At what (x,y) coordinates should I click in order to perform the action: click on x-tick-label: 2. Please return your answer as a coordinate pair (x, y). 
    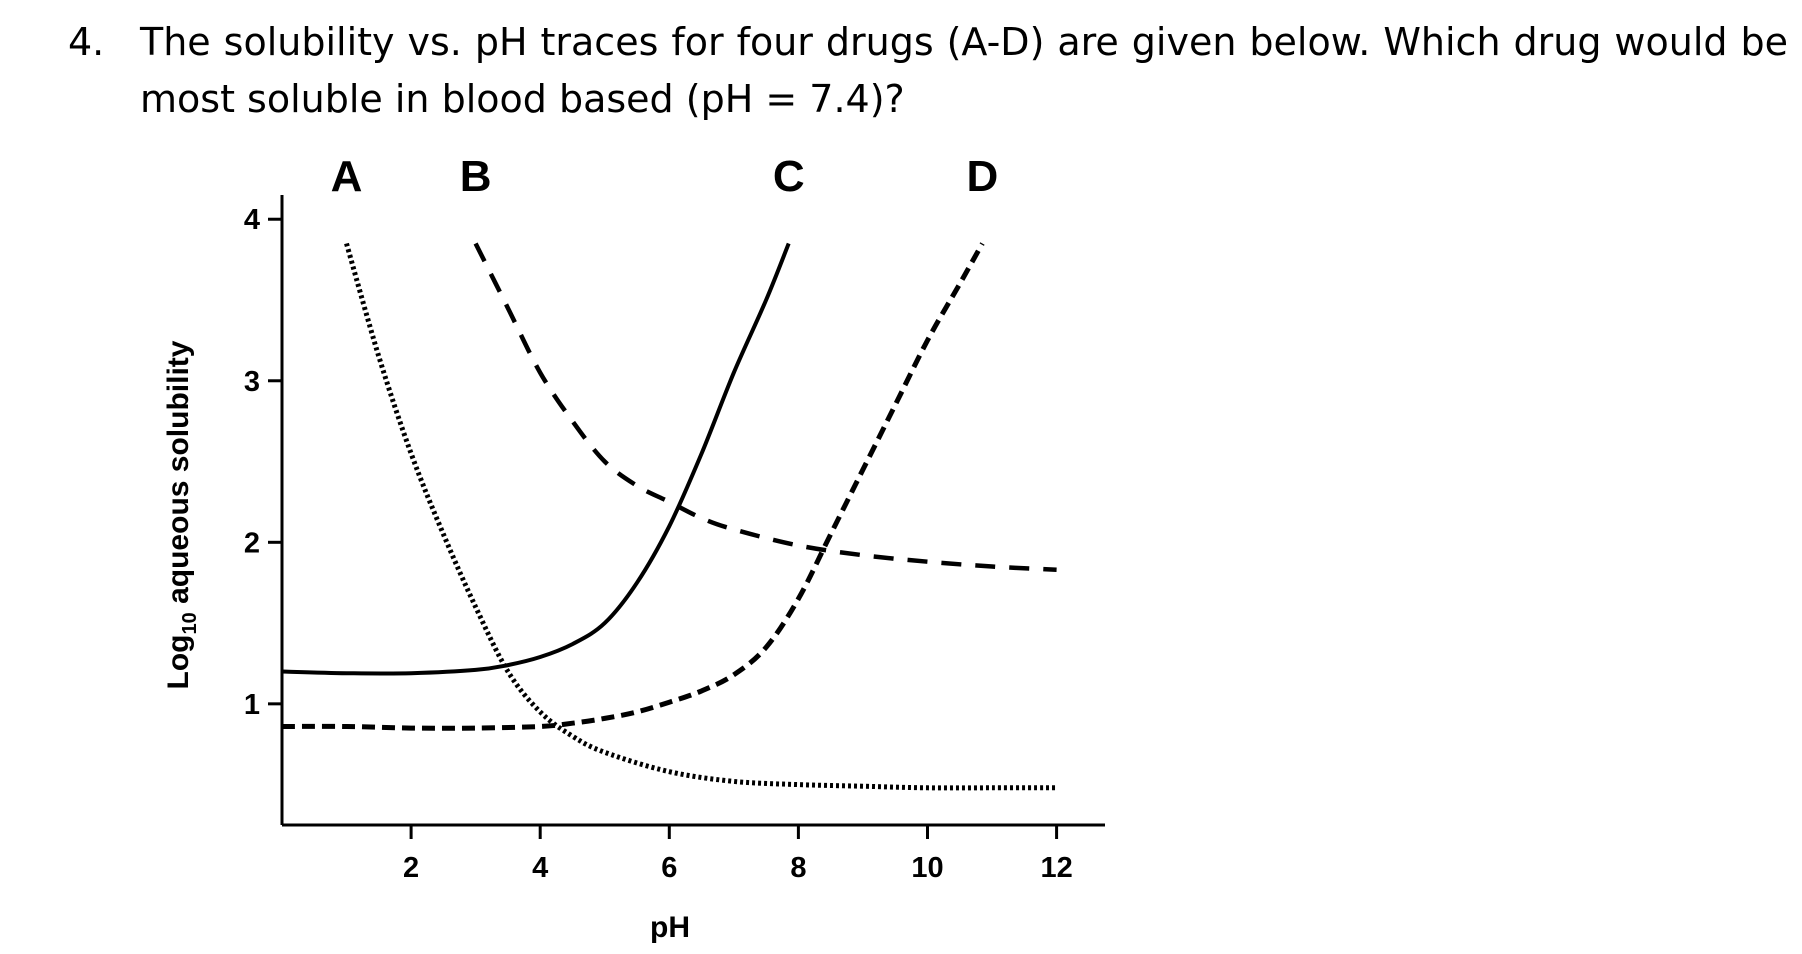
    Looking at the image, I should click on (411, 868).